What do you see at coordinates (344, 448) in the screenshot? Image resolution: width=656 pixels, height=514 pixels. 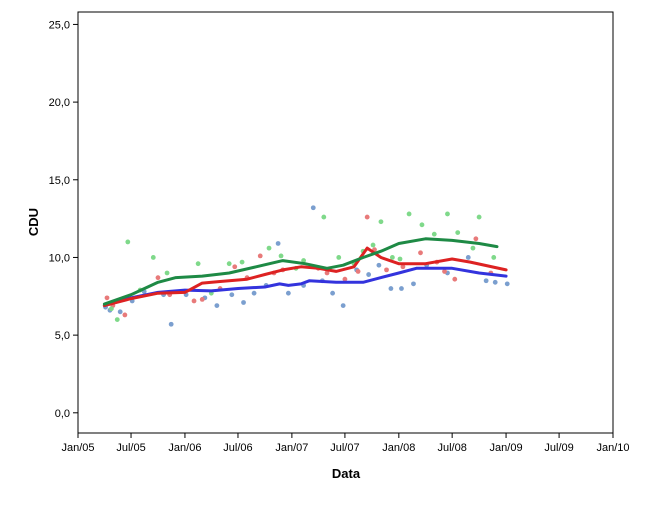 I see `x-tick-label: Jul/07` at bounding box center [344, 448].